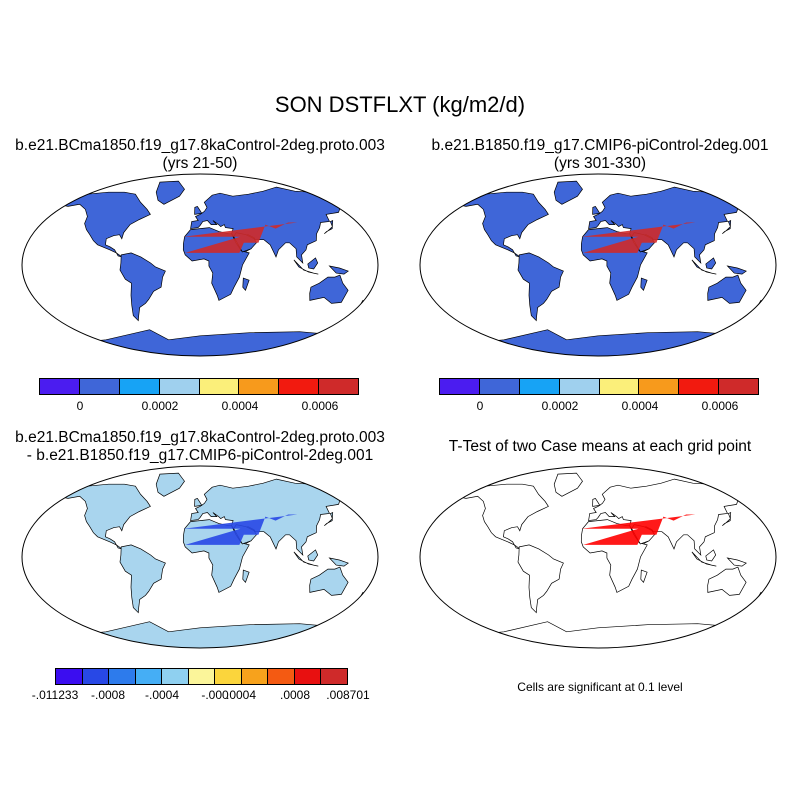  What do you see at coordinates (55, 695) in the screenshot?
I see `colorbar-tick-label: -.011233` at bounding box center [55, 695].